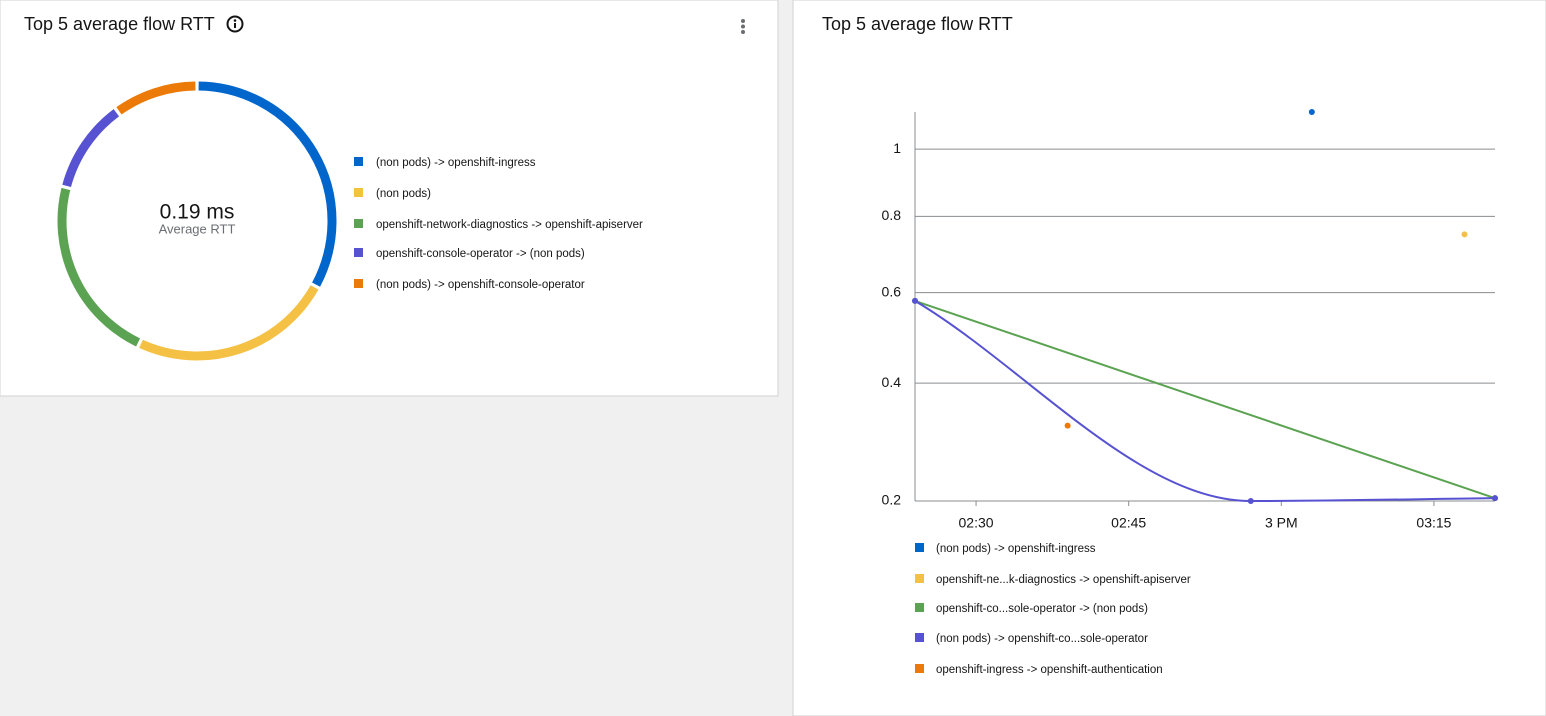 The width and height of the screenshot is (1546, 716). What do you see at coordinates (480, 285) in the screenshot?
I see `legend-label: (non pods) -> openshift-console-operator` at bounding box center [480, 285].